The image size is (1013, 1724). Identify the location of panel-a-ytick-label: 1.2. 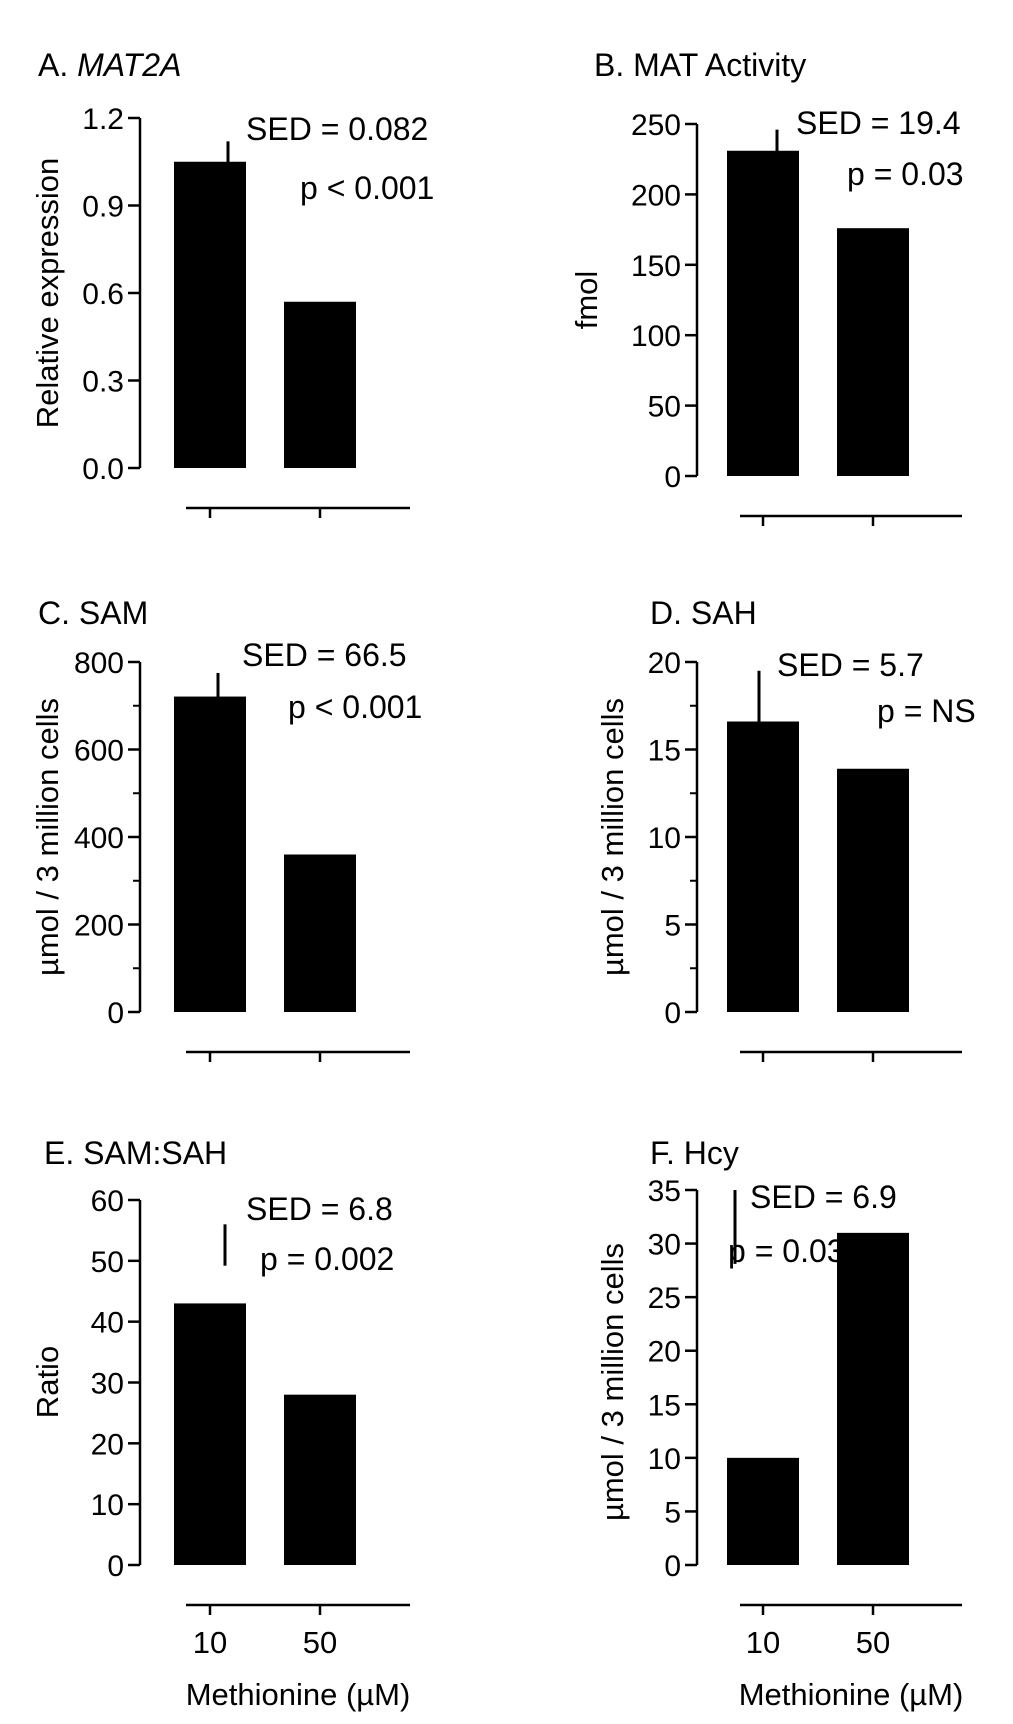
(103, 119).